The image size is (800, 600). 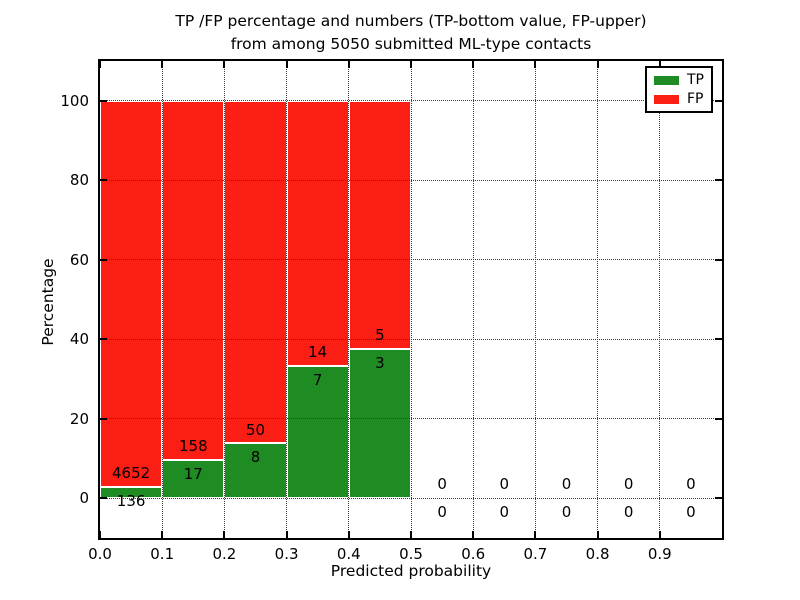 I want to click on tp-legend-swatch, so click(x=666, y=80).